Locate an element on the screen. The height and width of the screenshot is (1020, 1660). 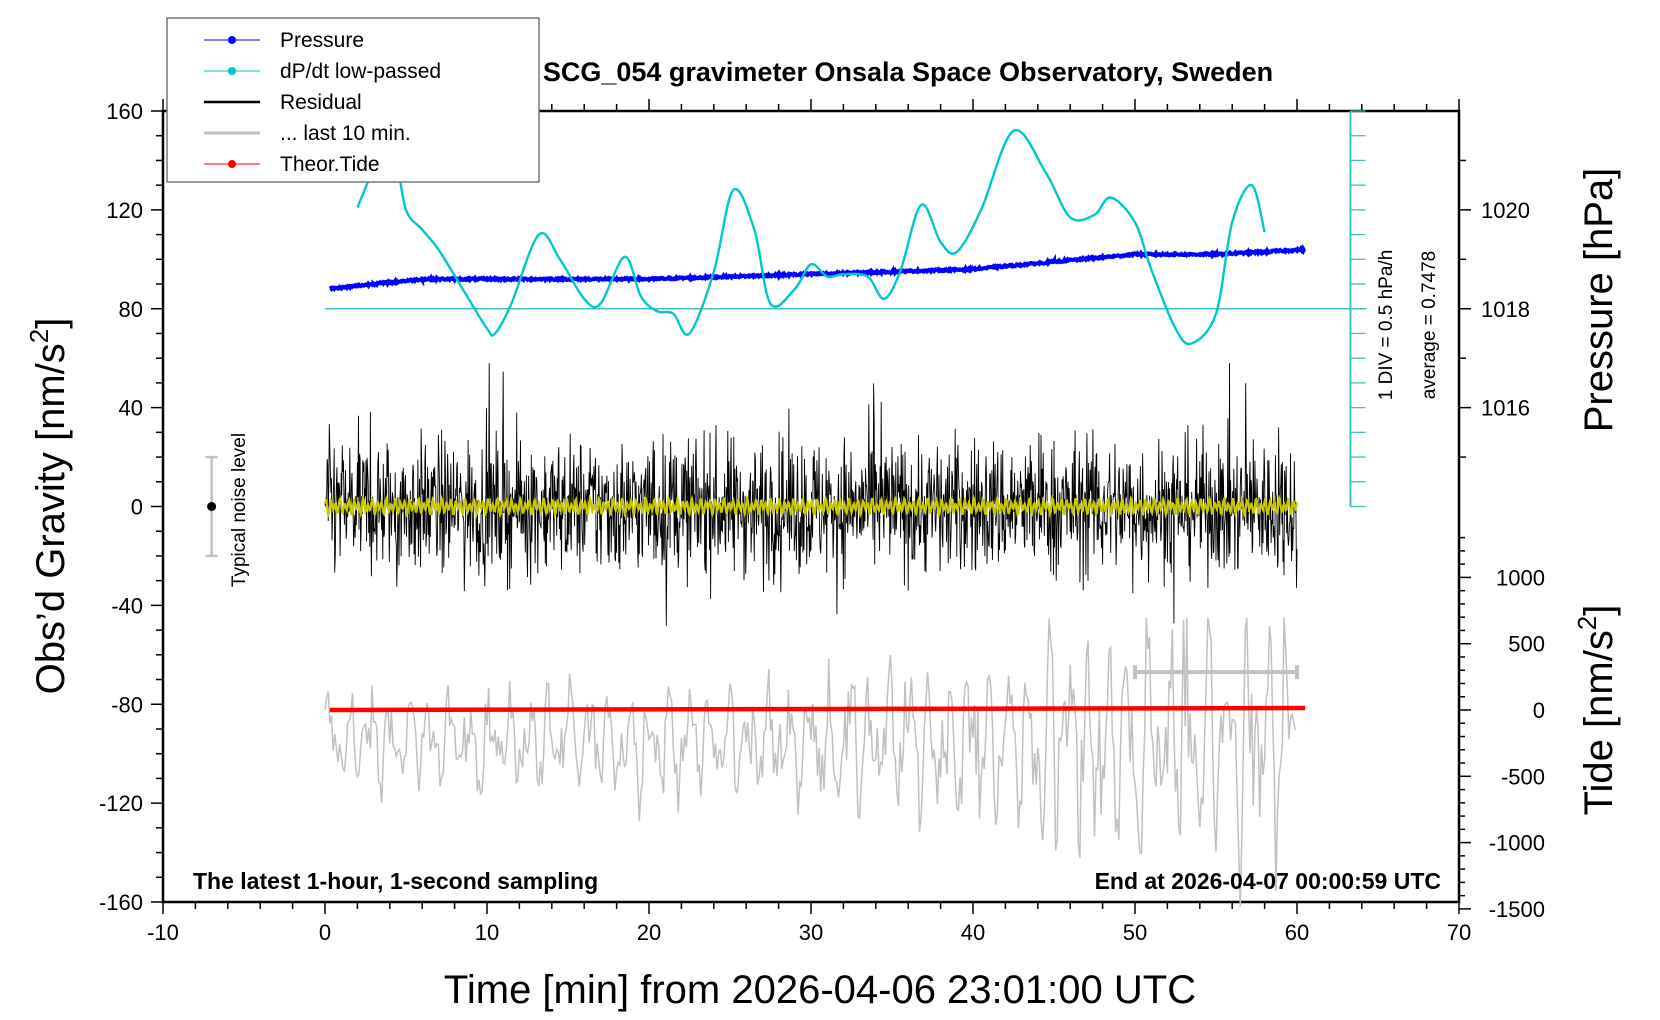
x-tick-label: 50 is located at coordinates (1135, 932).